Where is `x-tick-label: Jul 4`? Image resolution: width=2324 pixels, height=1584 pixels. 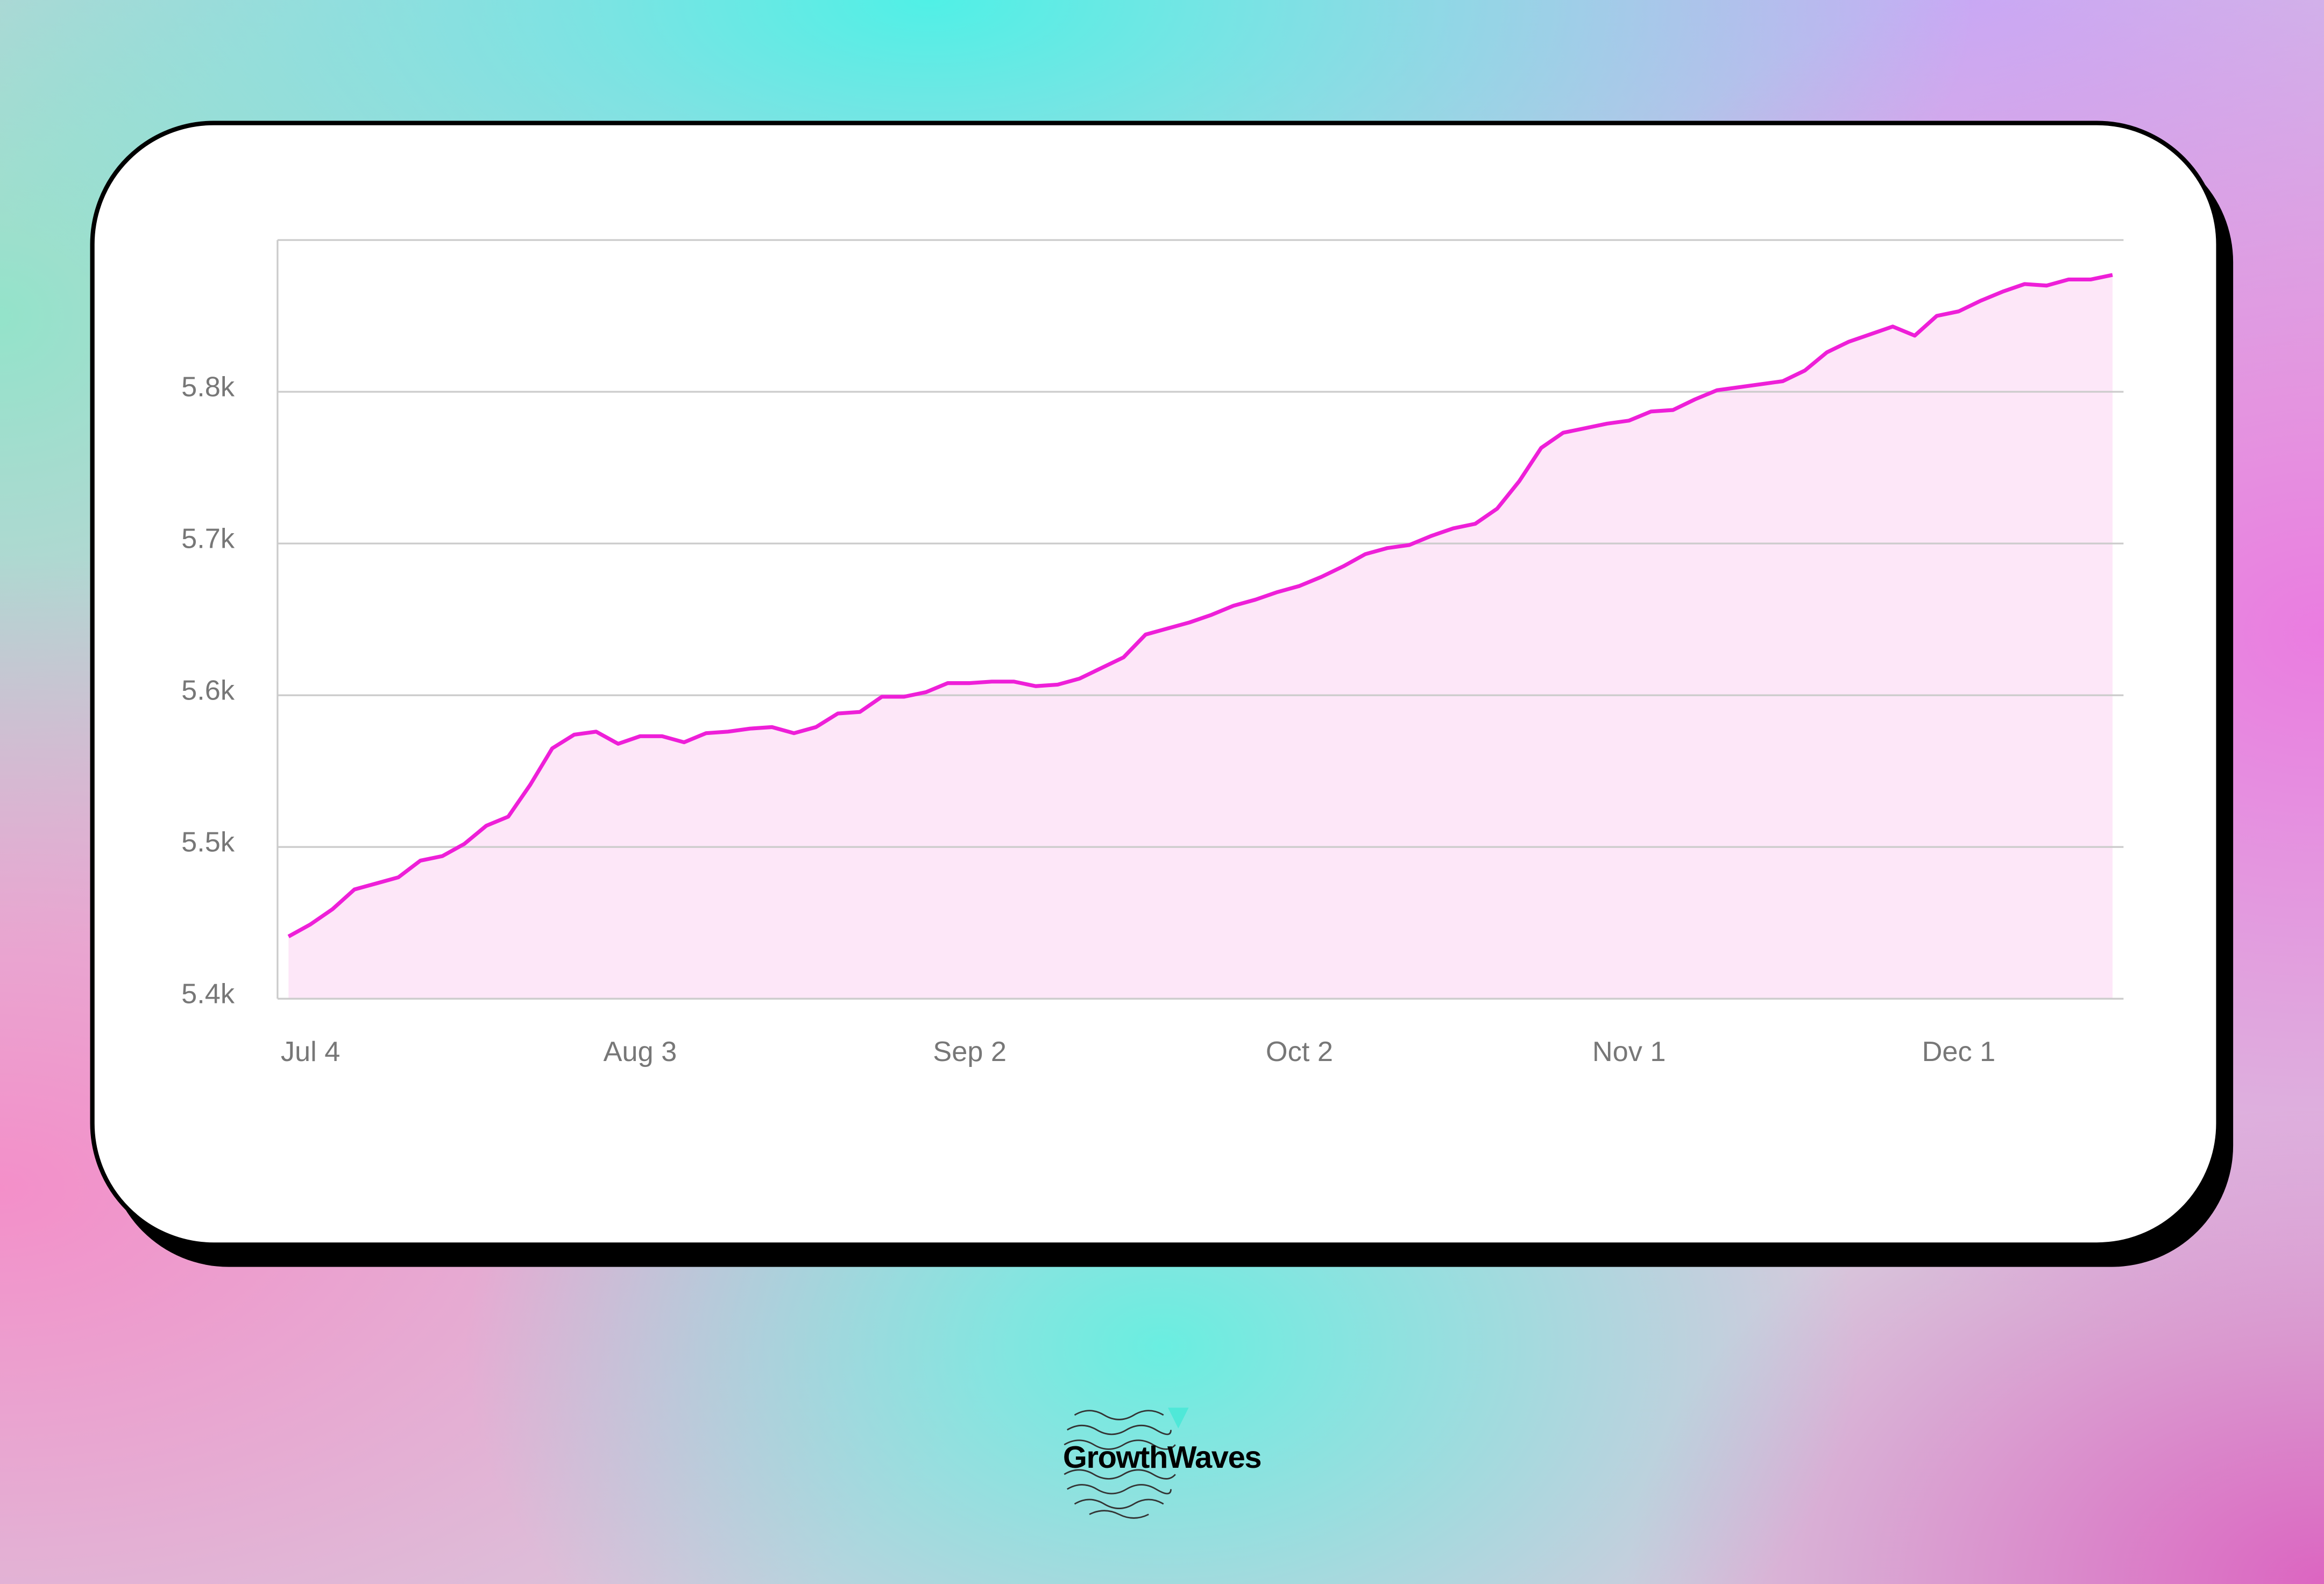 x-tick-label: Jul 4 is located at coordinates (311, 1051).